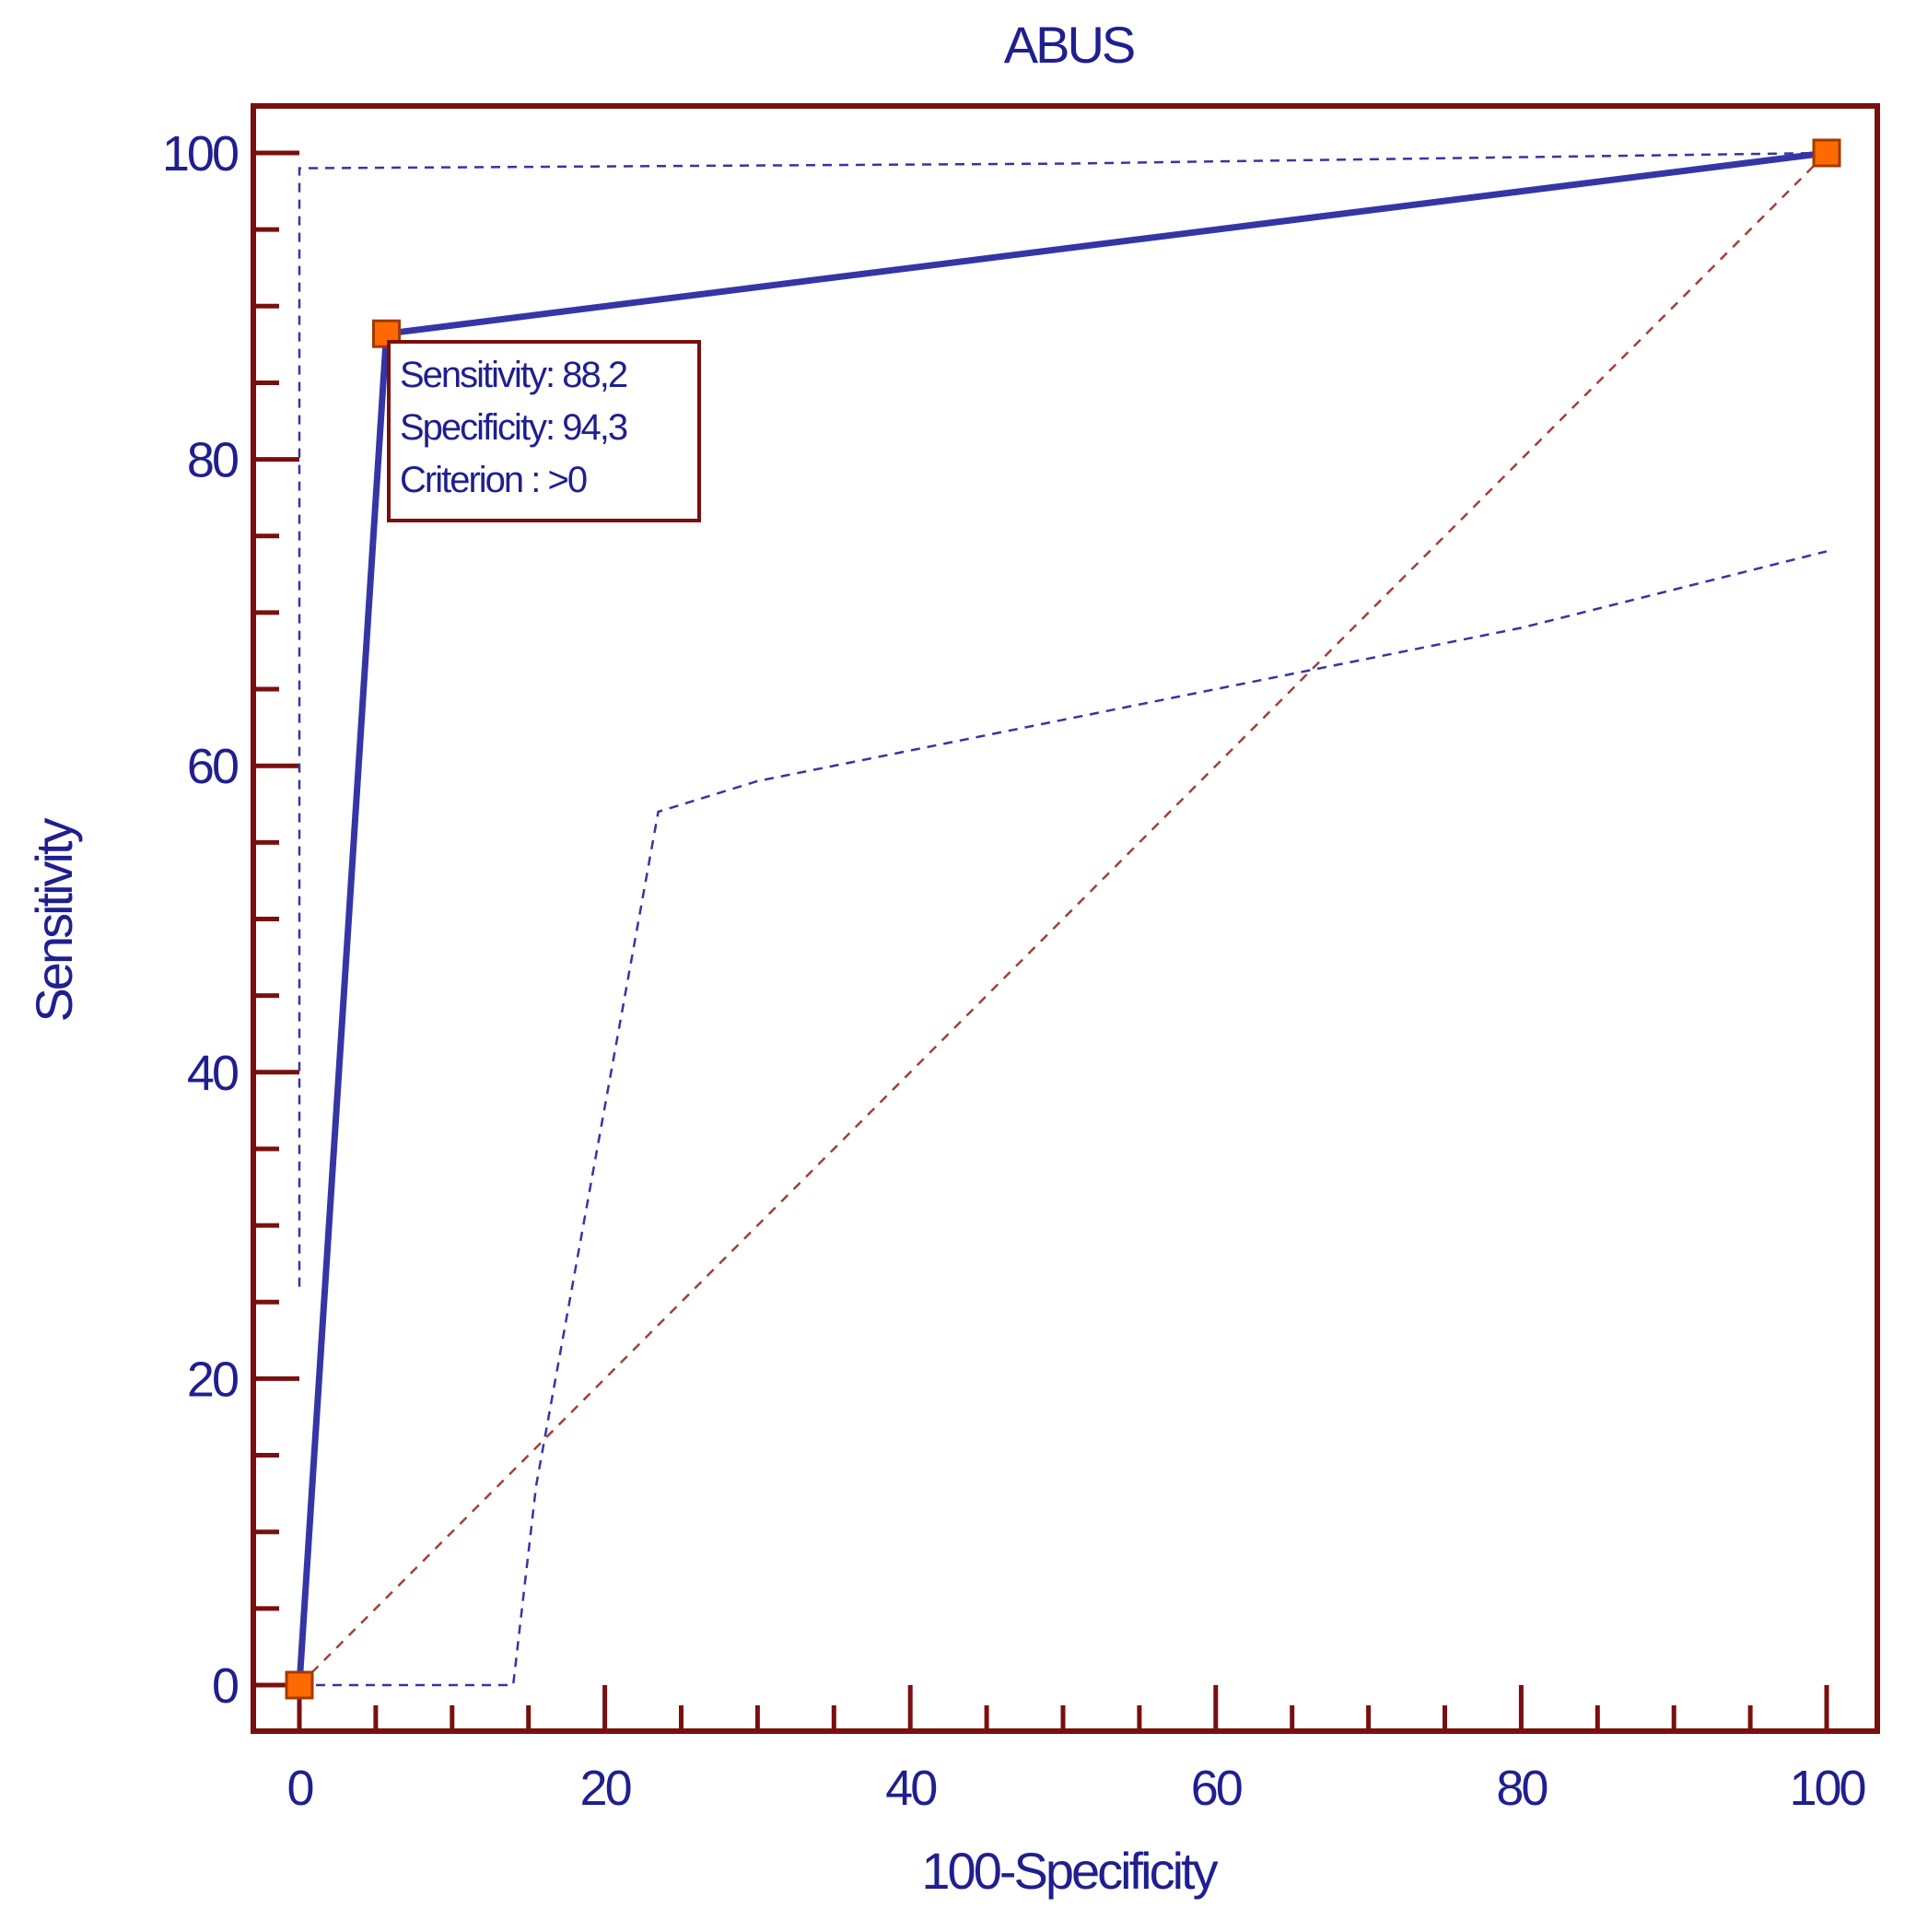 The width and height of the screenshot is (1916, 1932). I want to click on x-axis-title: 100-Specificity, so click(1069, 1871).